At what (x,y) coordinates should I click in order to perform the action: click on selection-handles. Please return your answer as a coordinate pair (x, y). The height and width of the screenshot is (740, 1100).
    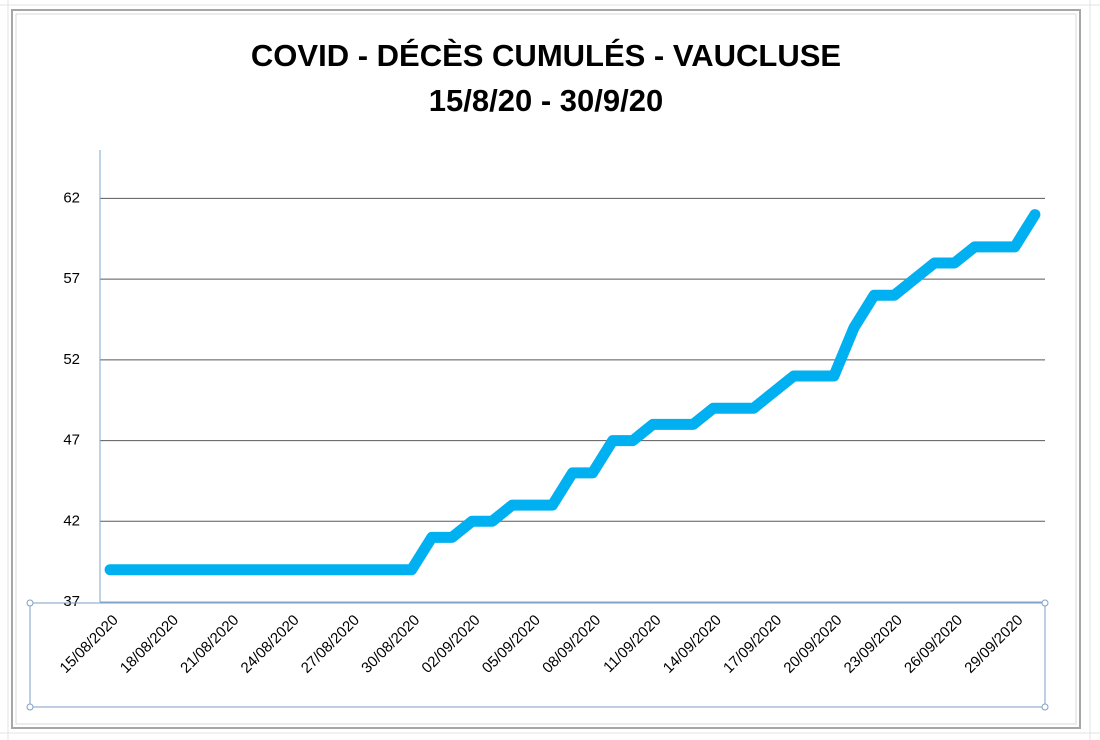
    Looking at the image, I should click on (537, 655).